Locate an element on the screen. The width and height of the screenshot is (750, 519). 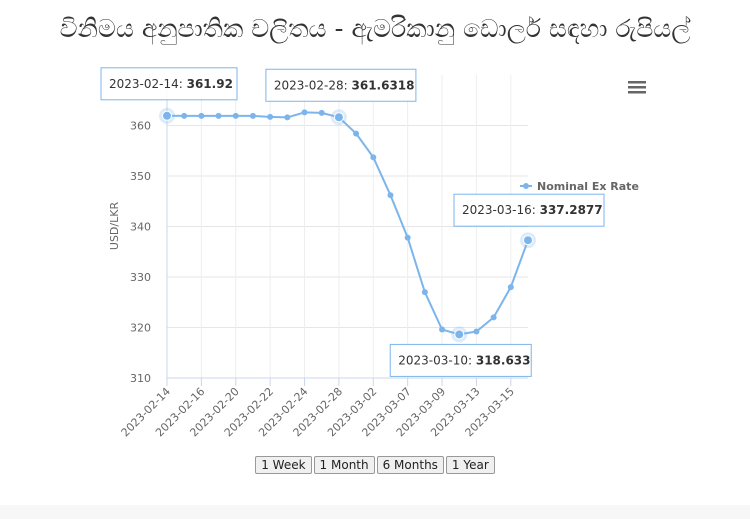
y-axis-label: USD/LKR is located at coordinates (114, 226).